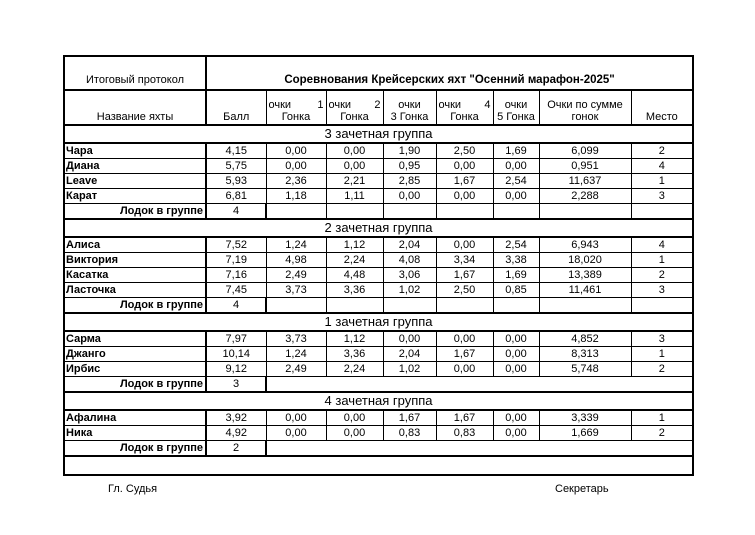  What do you see at coordinates (296, 260) in the screenshot?
I see `race1-points: 4,98` at bounding box center [296, 260].